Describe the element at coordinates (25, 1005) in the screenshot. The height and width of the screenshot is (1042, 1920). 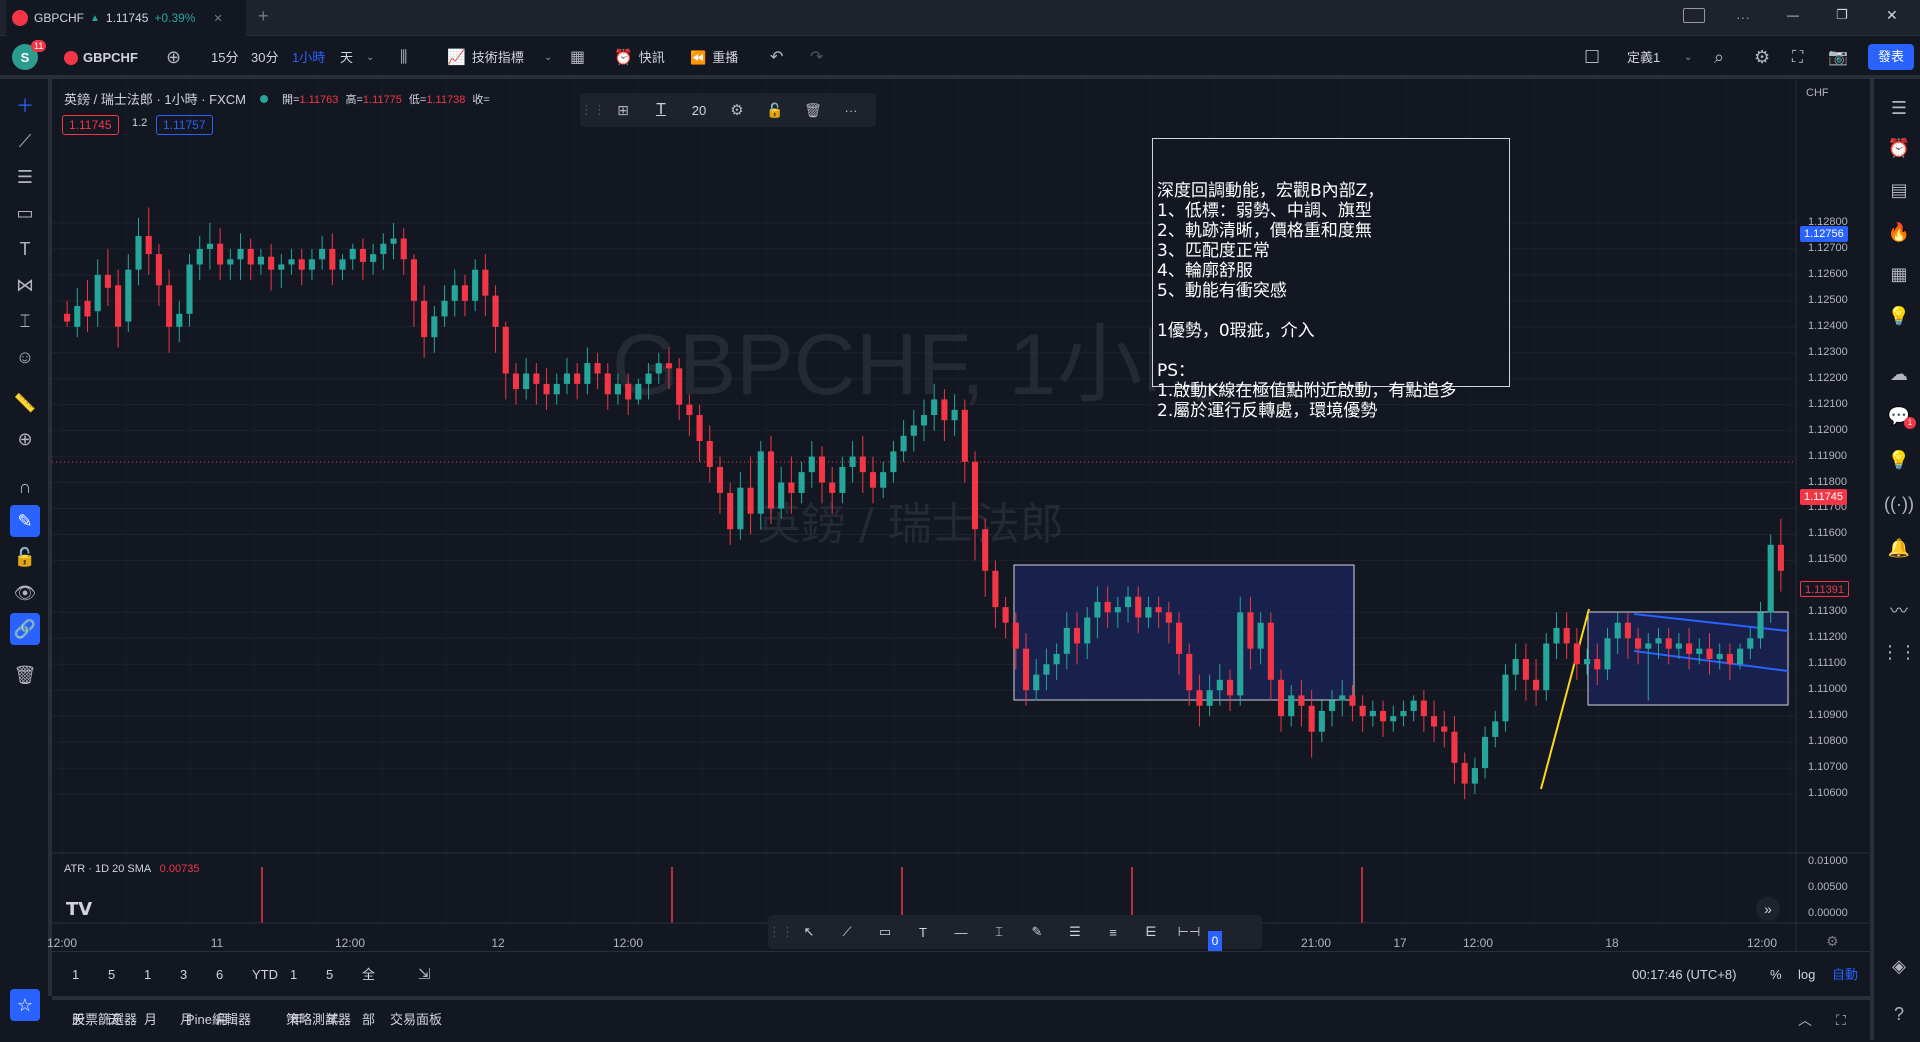
I see `favorites-star-icon: ☆` at that location.